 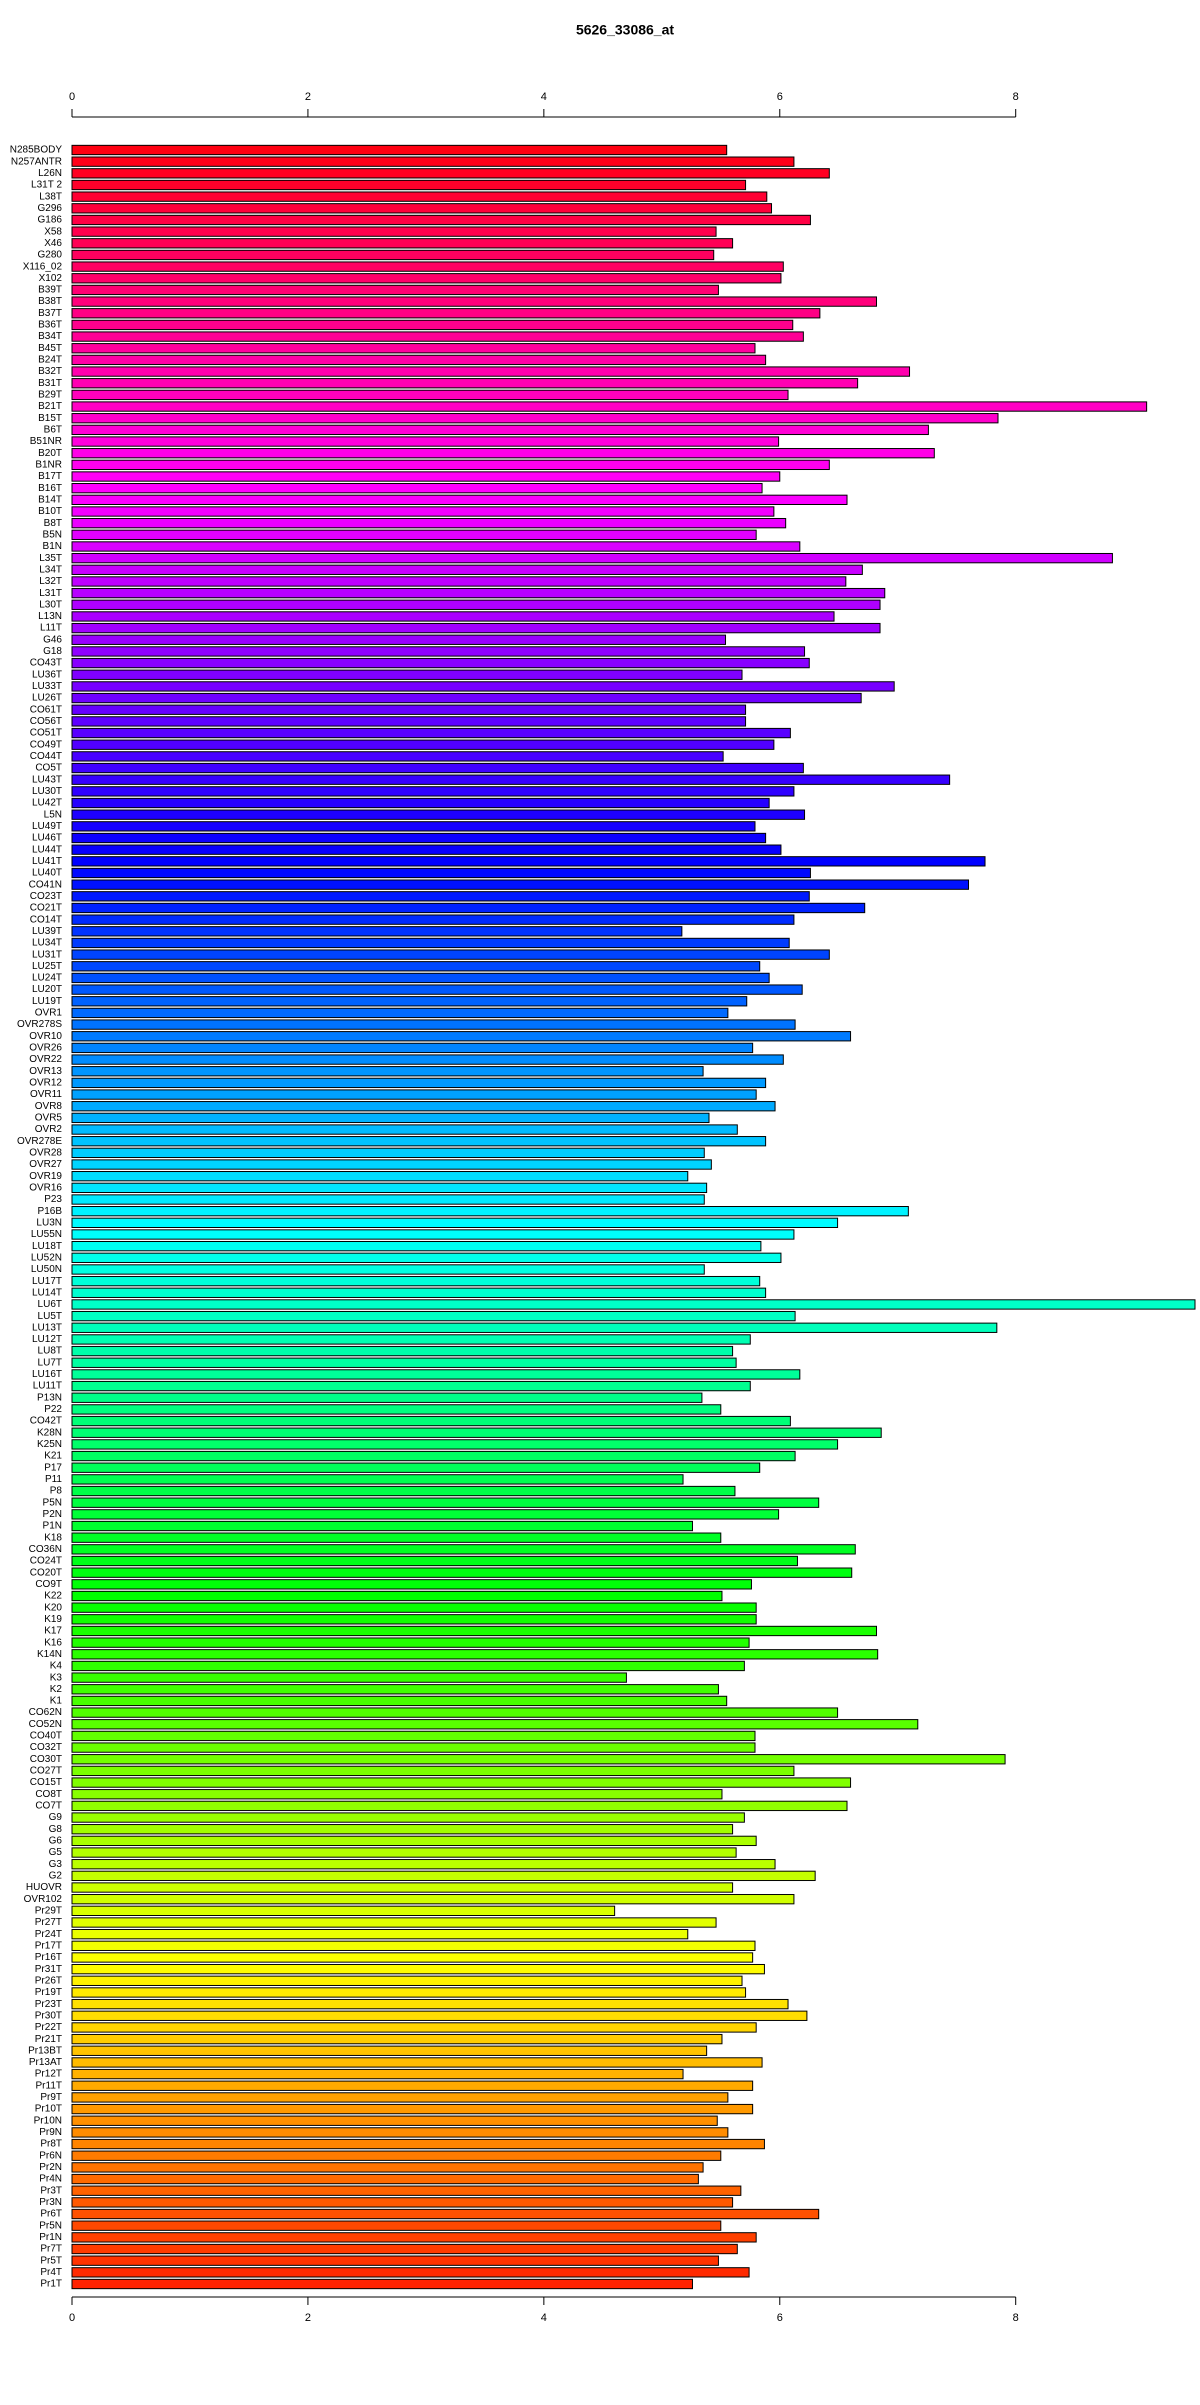 I want to click on chart-title: 5626_33086_at, so click(x=625, y=30).